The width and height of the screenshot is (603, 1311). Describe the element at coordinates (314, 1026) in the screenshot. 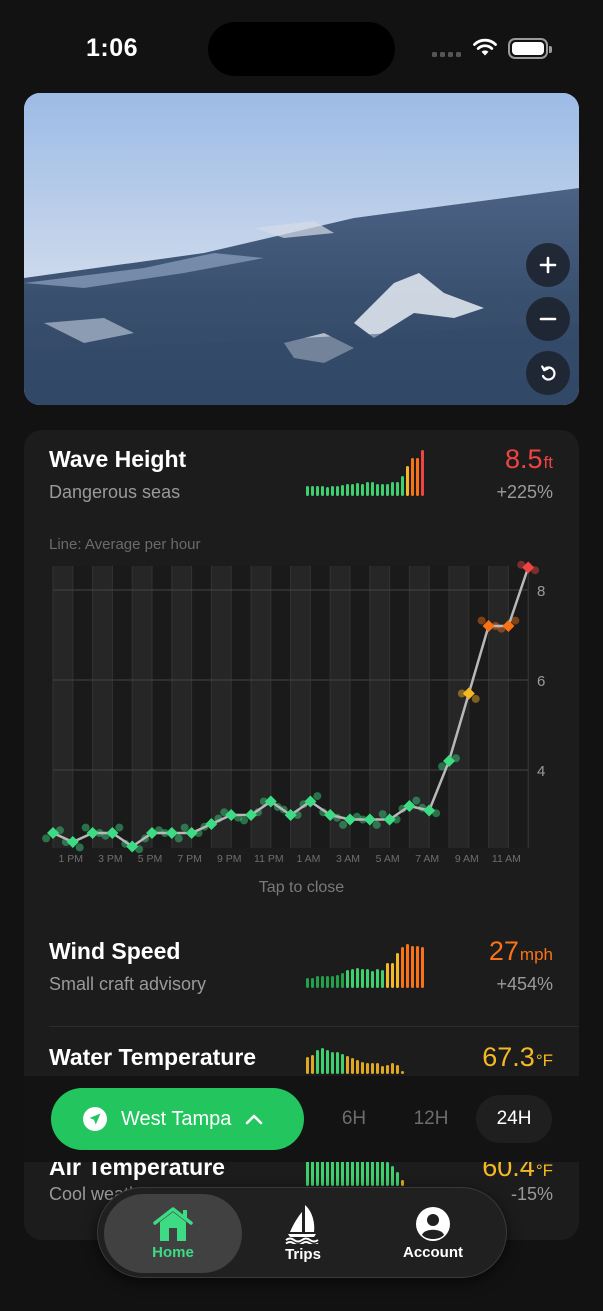

I see `divider` at that location.